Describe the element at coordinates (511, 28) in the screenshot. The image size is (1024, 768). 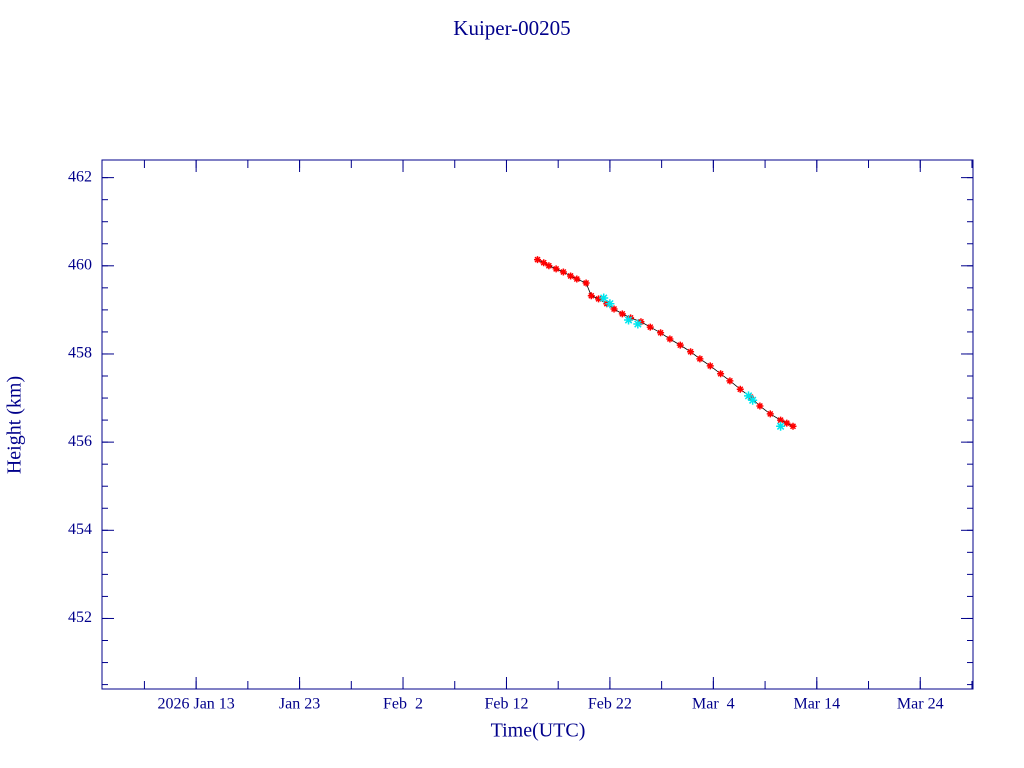
I see `chart-title: Kuiper-00205` at that location.